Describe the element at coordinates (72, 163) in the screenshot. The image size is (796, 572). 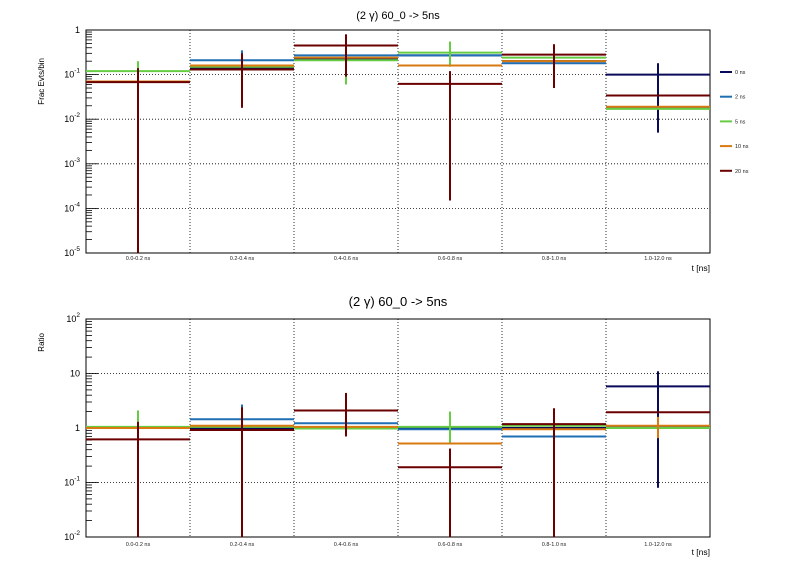
I see `y-tick-label: 10⁻³` at that location.